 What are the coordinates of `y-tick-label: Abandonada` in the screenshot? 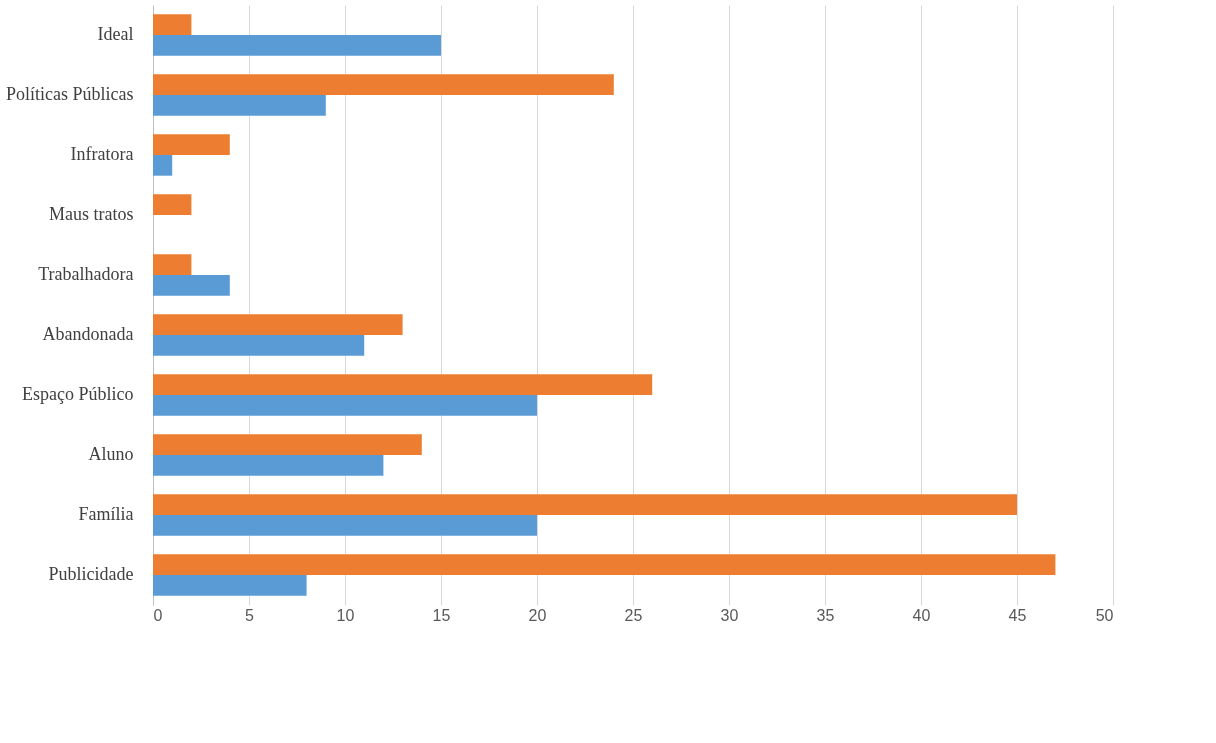 It's located at (88, 334).